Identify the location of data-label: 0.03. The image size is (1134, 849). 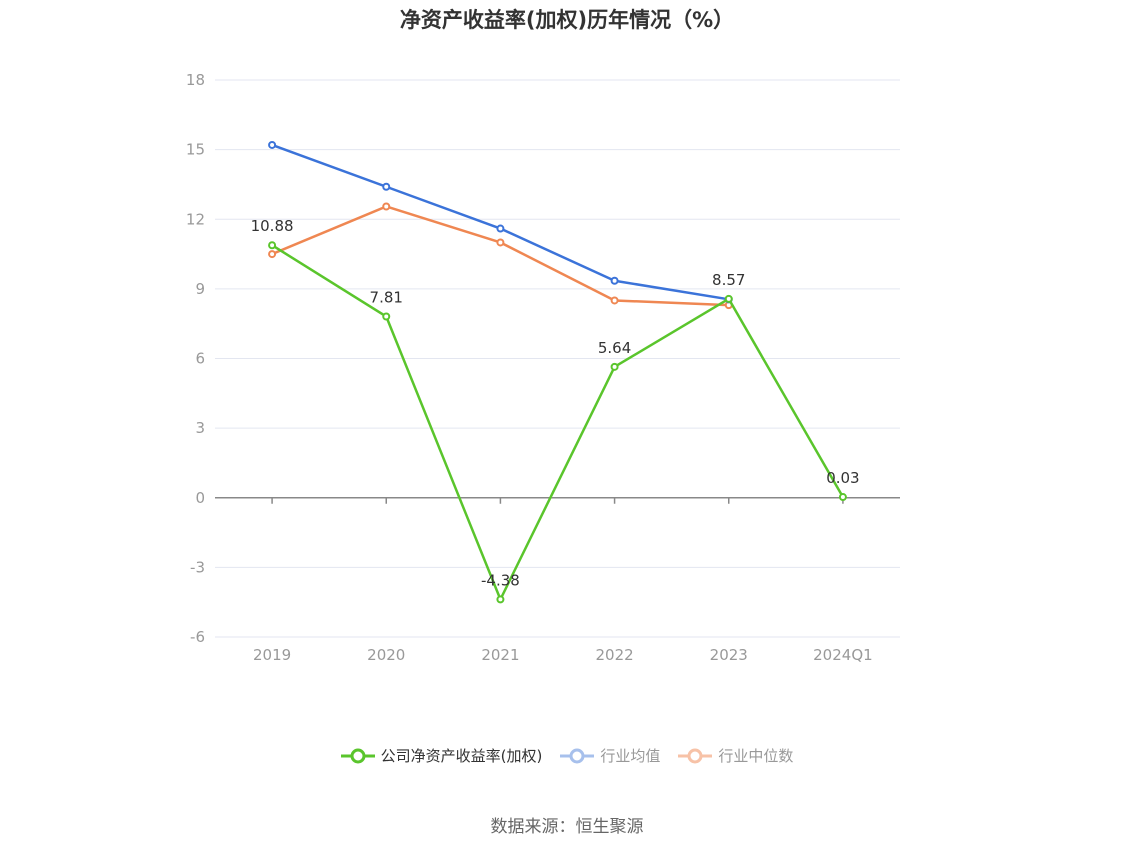
(842, 478).